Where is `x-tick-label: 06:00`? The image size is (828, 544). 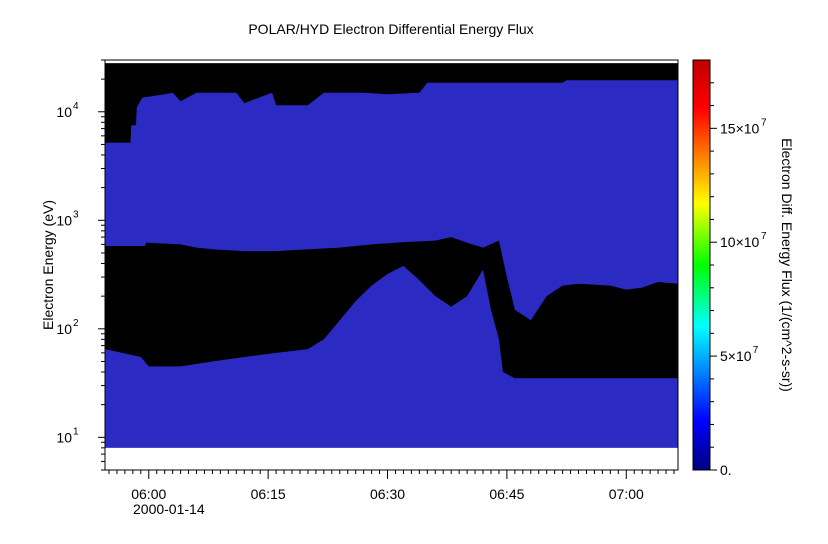
x-tick-label: 06:00 is located at coordinates (148, 494).